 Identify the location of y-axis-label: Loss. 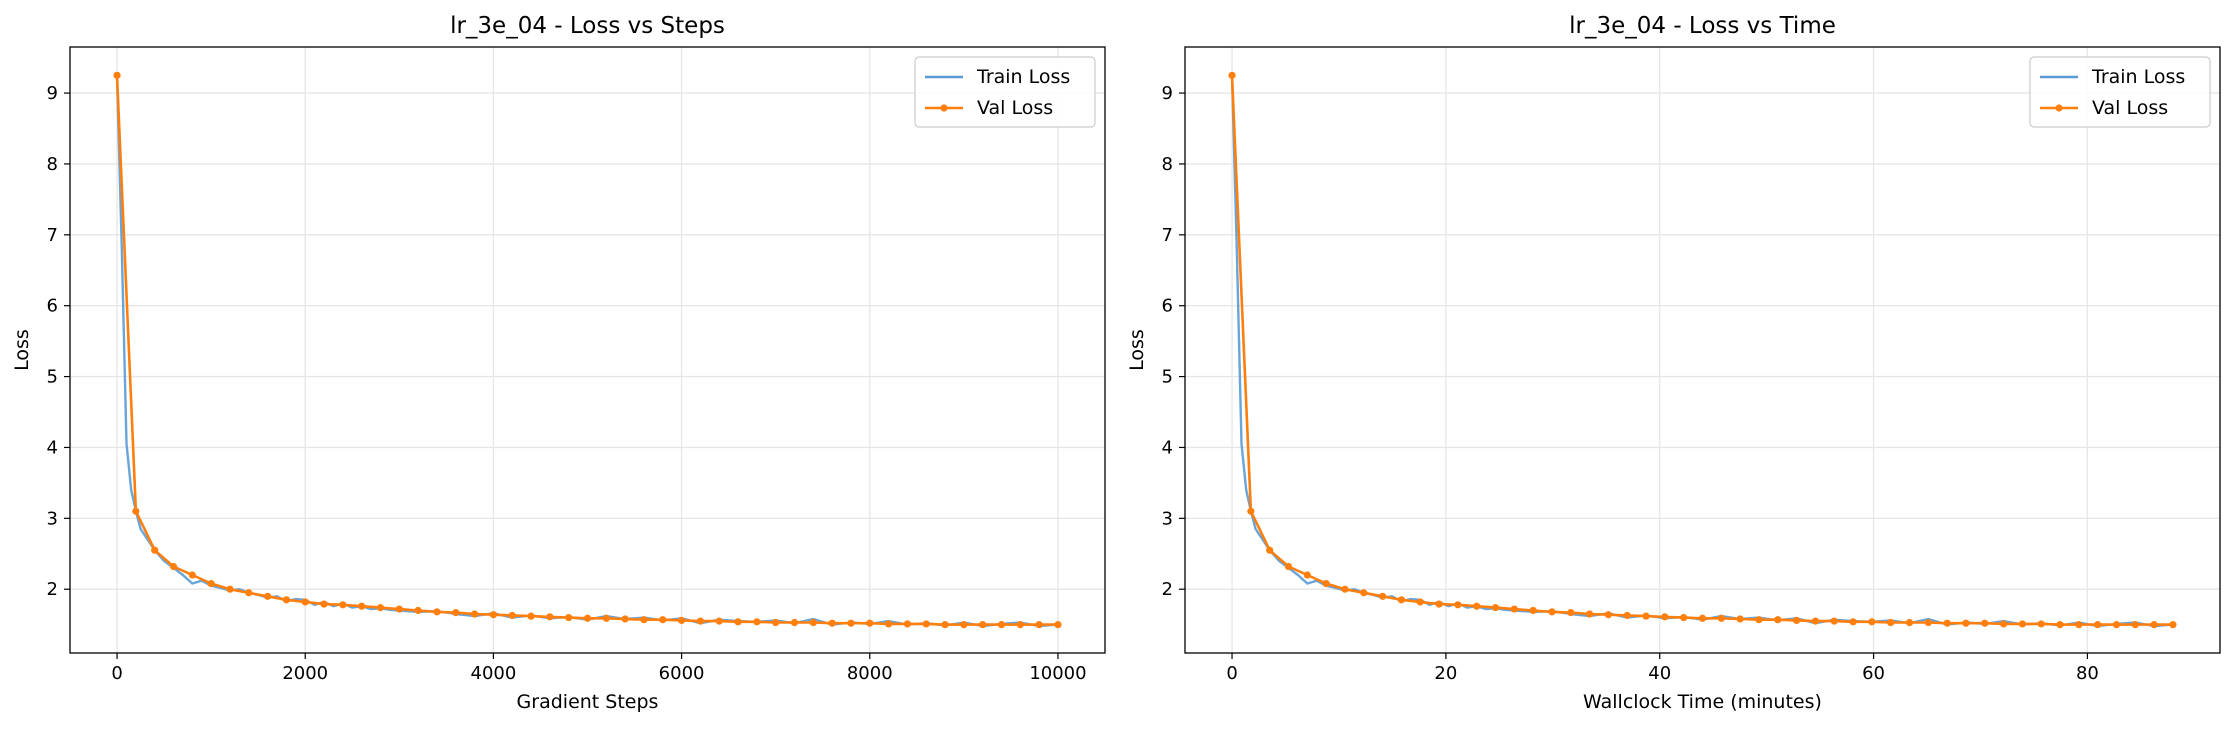
(1137, 350).